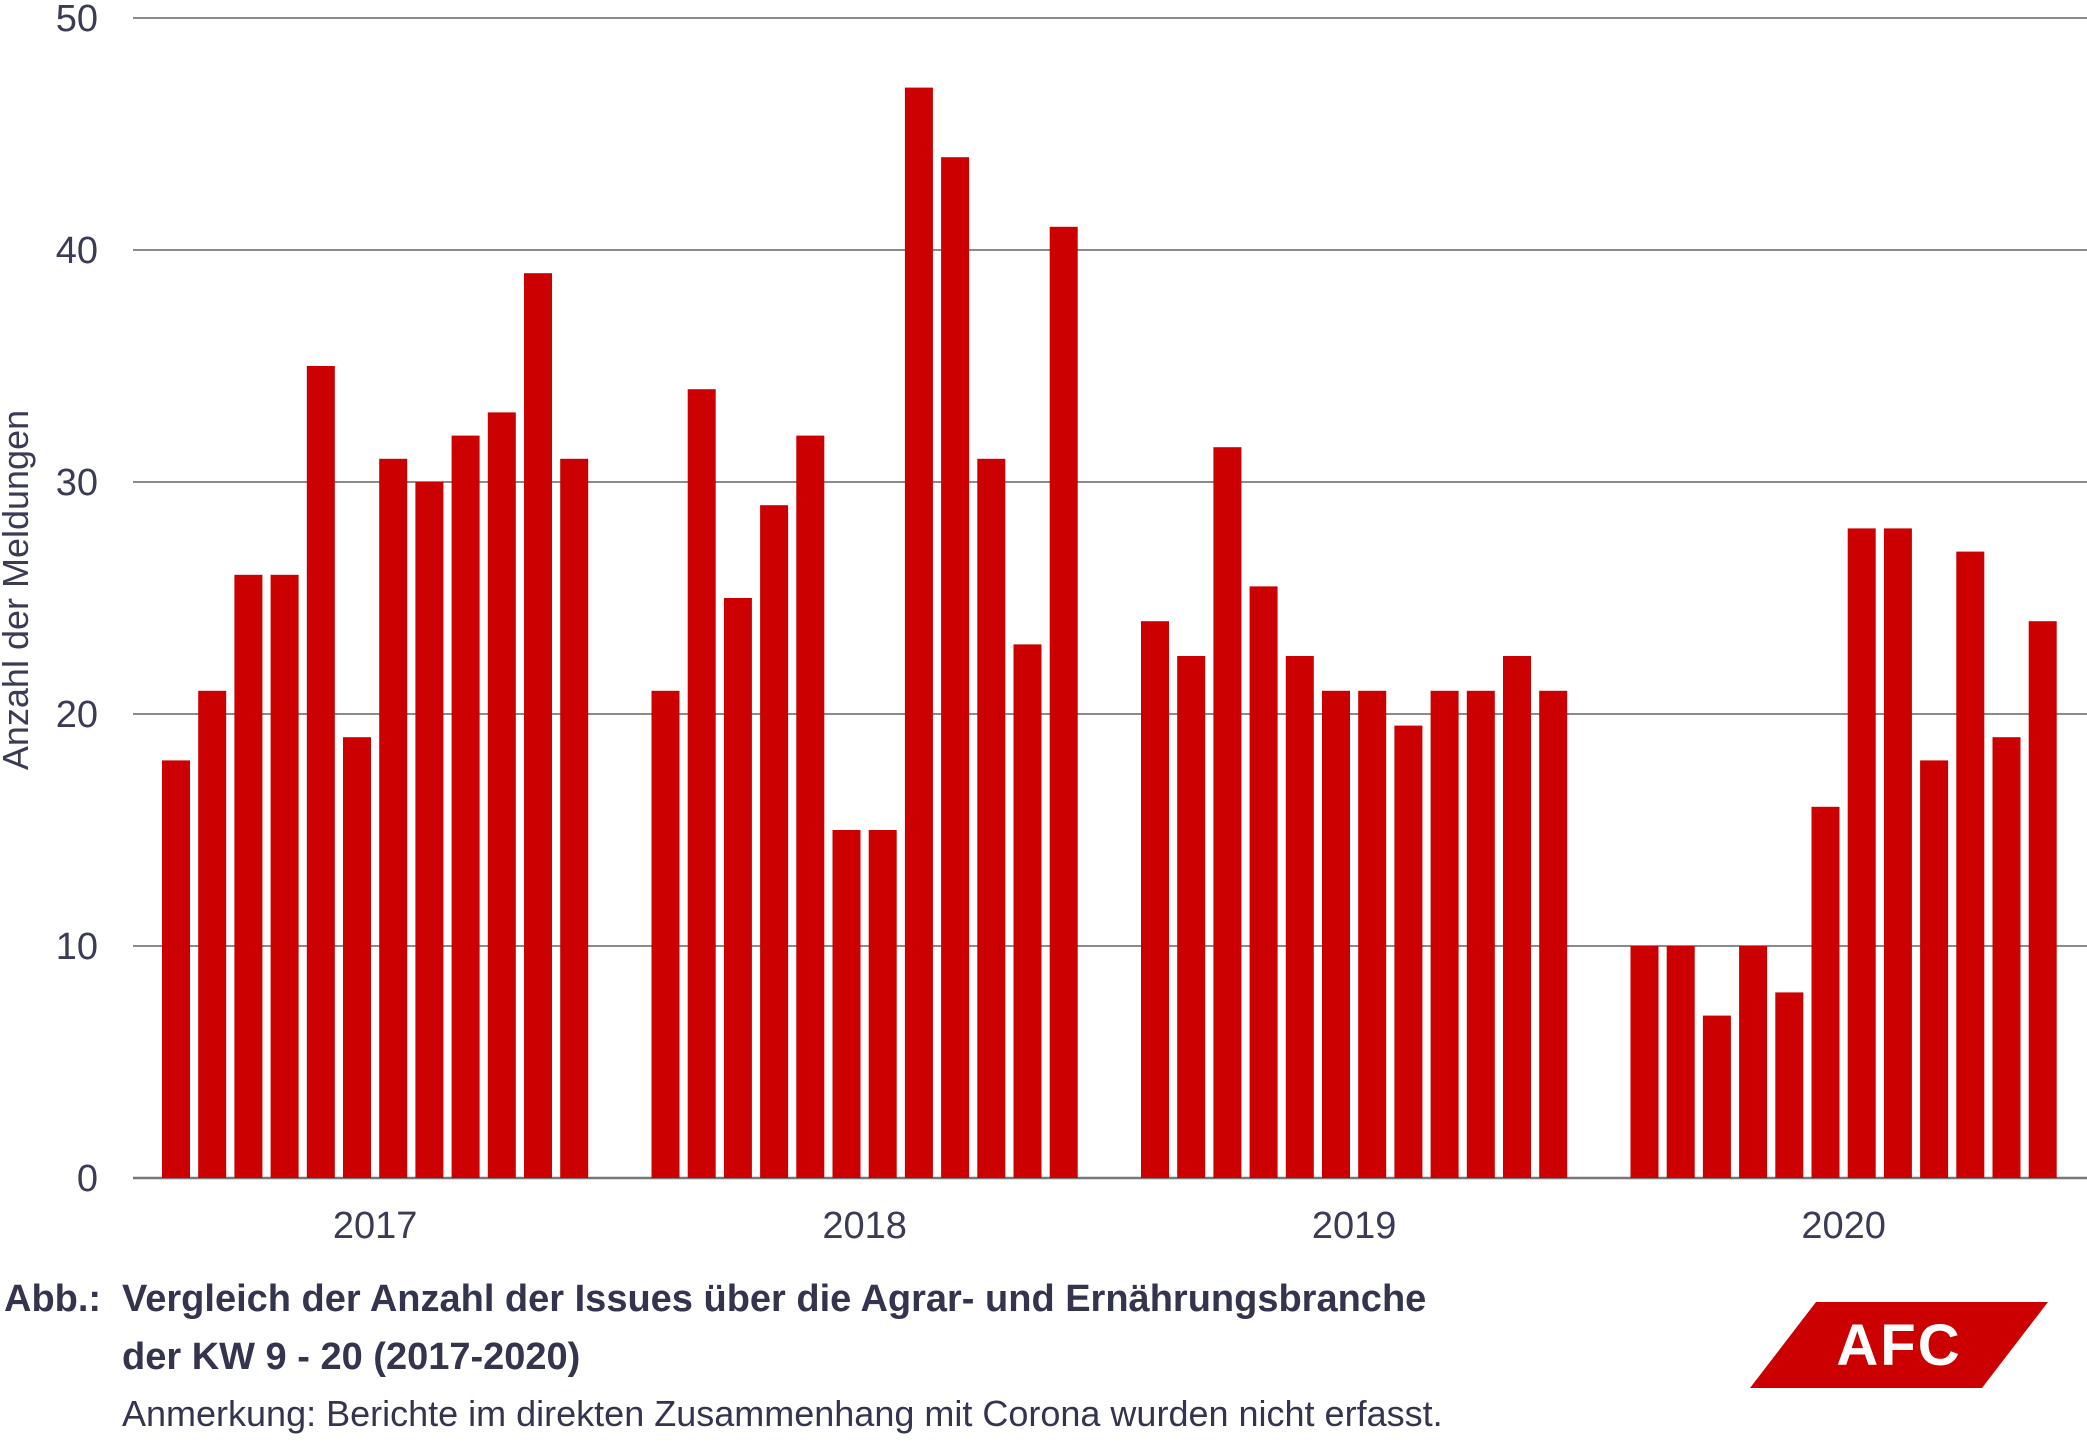 This screenshot has width=2087, height=1448. What do you see at coordinates (77, 251) in the screenshot?
I see `y-tick-label: 40` at bounding box center [77, 251].